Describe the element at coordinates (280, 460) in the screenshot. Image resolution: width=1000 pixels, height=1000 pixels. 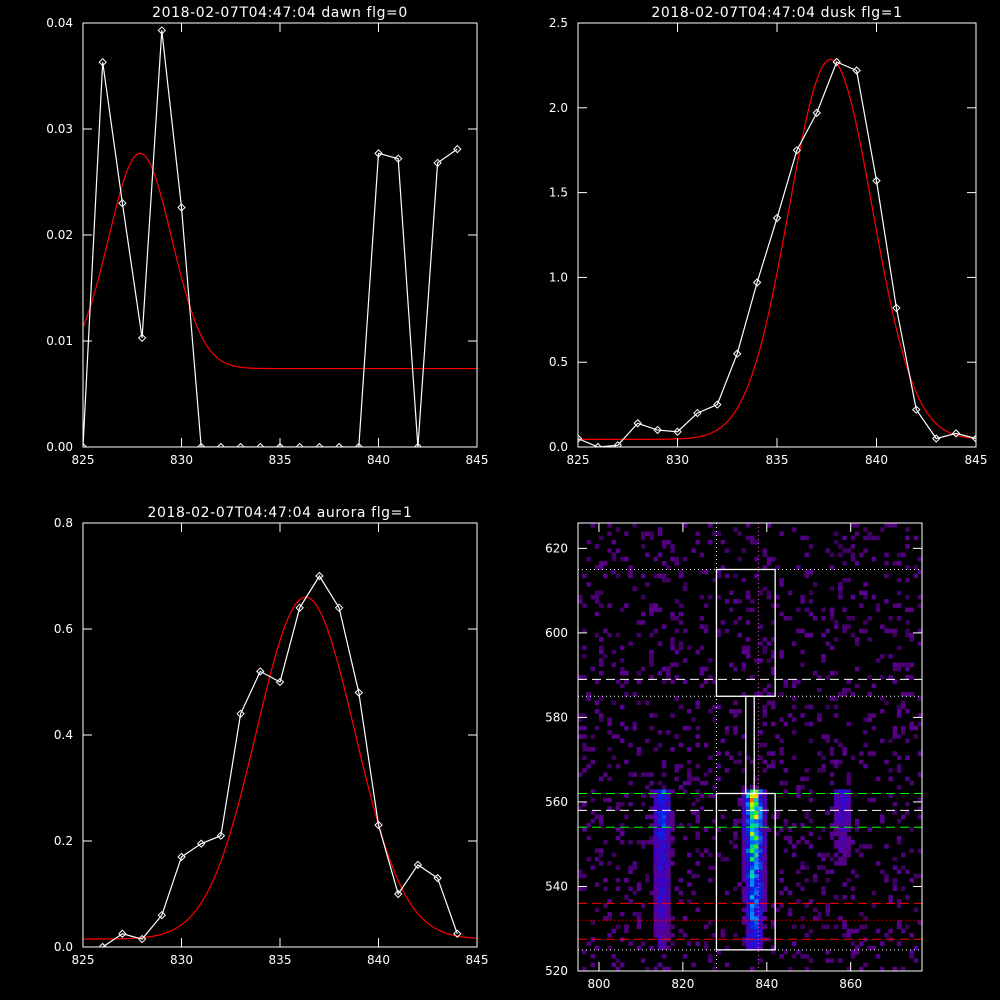
I see `x-tick-label: 835` at that location.